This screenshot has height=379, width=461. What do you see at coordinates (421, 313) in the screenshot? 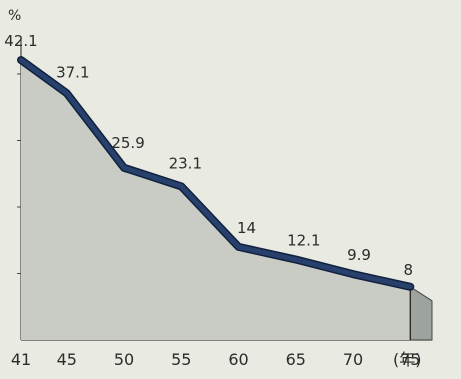
I see `area-continuation` at bounding box center [421, 313].